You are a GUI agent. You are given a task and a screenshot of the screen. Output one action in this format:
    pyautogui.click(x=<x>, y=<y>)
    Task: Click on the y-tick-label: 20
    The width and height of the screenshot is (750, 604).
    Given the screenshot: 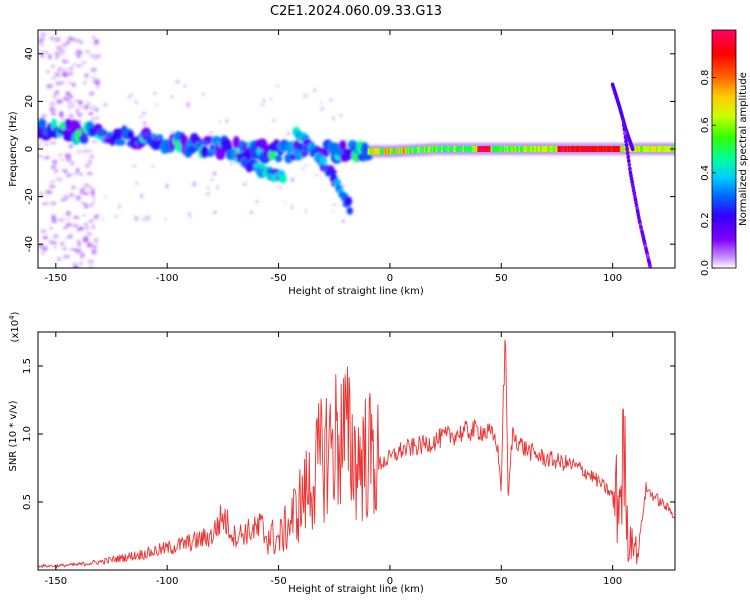 What is the action you would take?
    pyautogui.click(x=29, y=101)
    